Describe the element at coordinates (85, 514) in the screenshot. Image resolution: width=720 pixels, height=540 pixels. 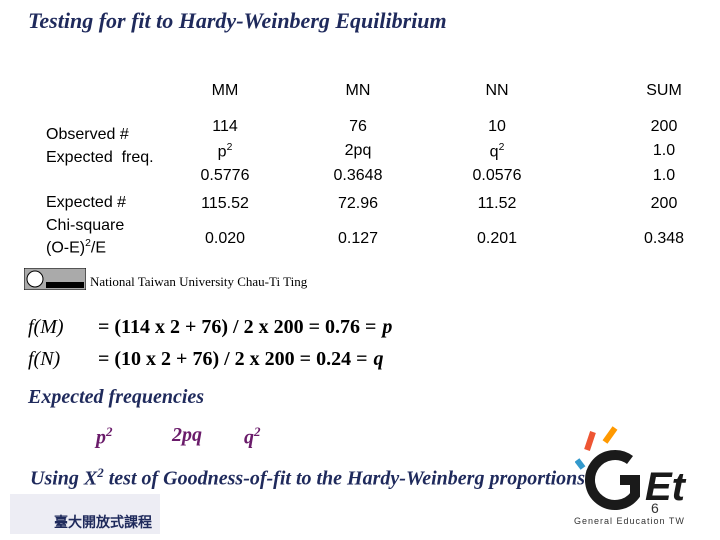
I see `ntu-logo: 臺大開放式課程` at that location.